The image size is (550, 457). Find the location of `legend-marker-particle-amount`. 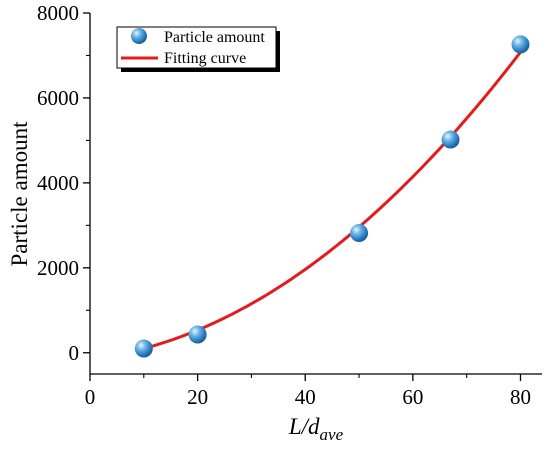

legend-marker-particle-amount is located at coordinates (139, 36).